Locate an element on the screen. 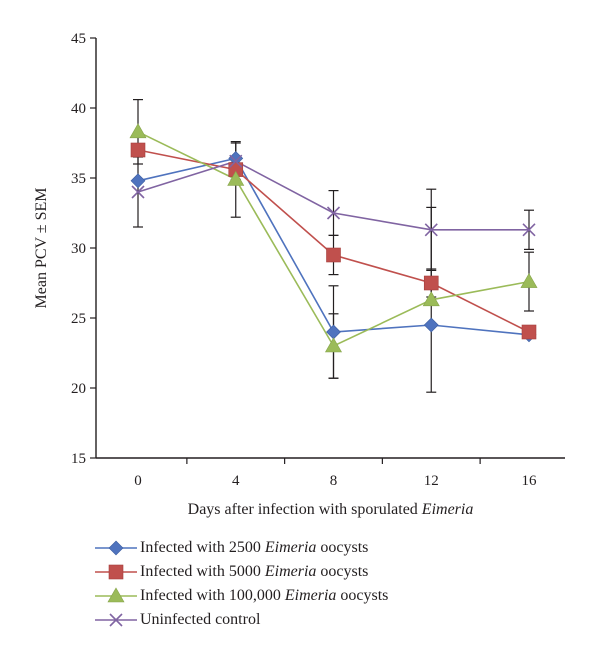 The height and width of the screenshot is (660, 607). legend-label-5000: Infected with 5000 Eimeria oocysts is located at coordinates (254, 571).